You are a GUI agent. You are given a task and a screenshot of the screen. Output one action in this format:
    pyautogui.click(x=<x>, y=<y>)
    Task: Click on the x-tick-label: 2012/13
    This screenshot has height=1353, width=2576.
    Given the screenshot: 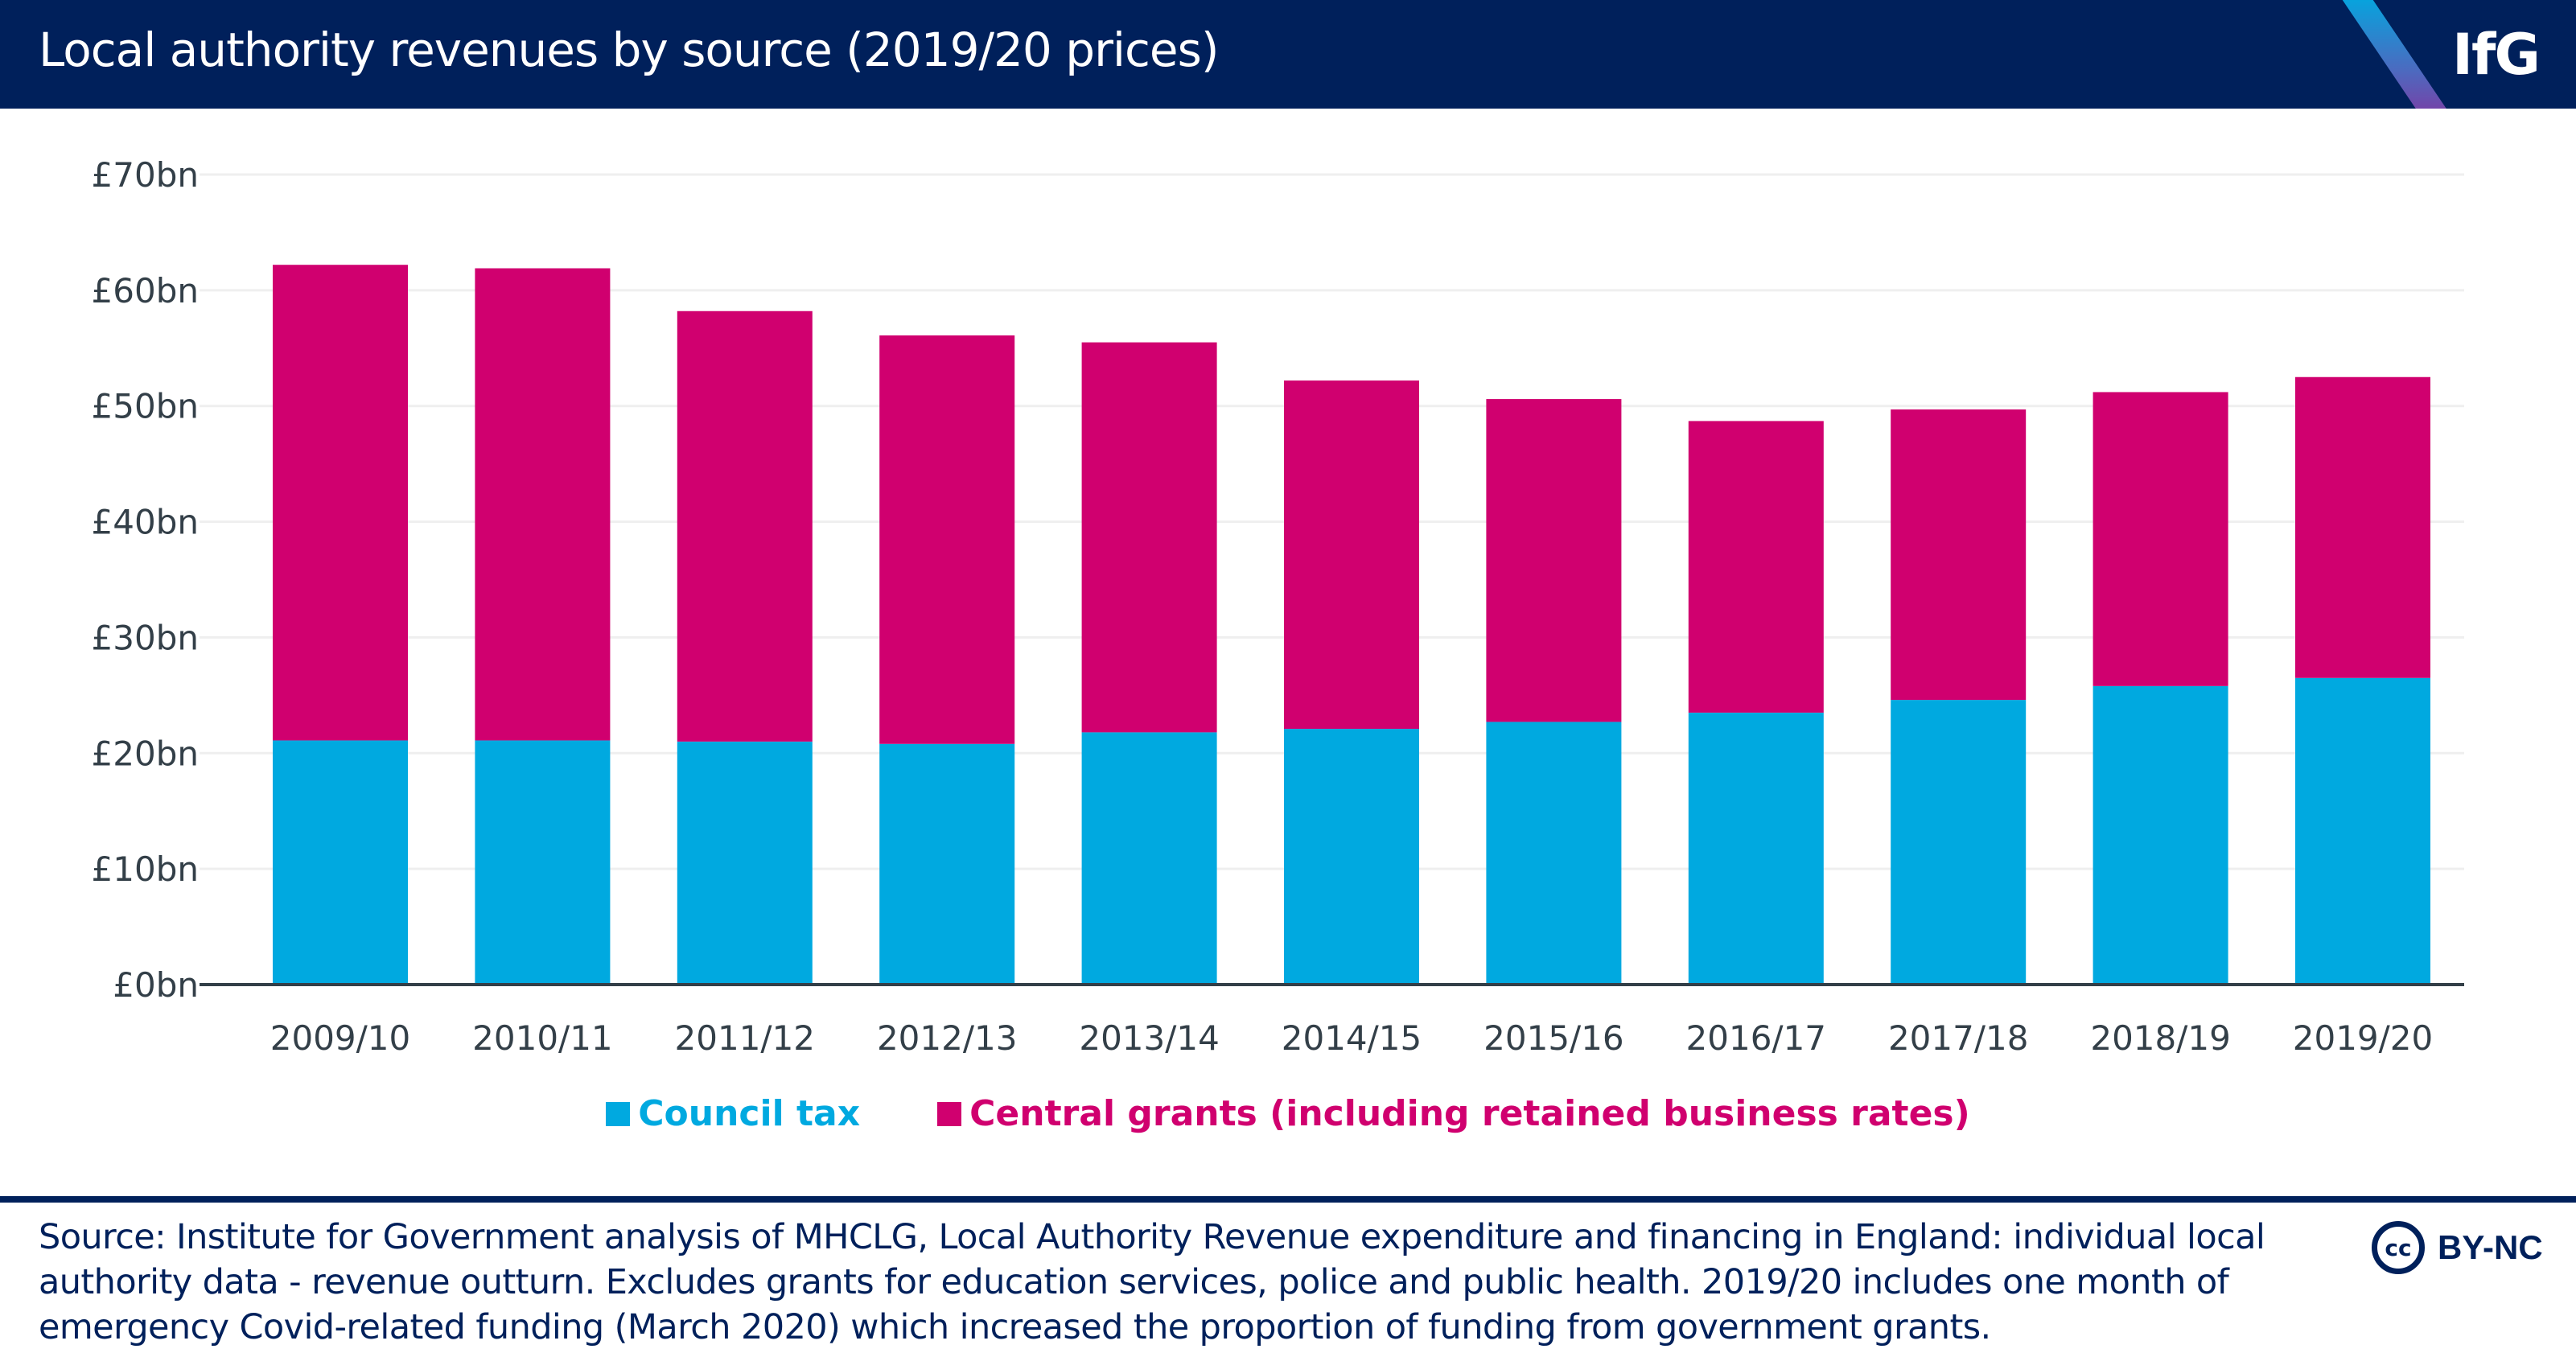 What is the action you would take?
    pyautogui.click(x=947, y=1038)
    